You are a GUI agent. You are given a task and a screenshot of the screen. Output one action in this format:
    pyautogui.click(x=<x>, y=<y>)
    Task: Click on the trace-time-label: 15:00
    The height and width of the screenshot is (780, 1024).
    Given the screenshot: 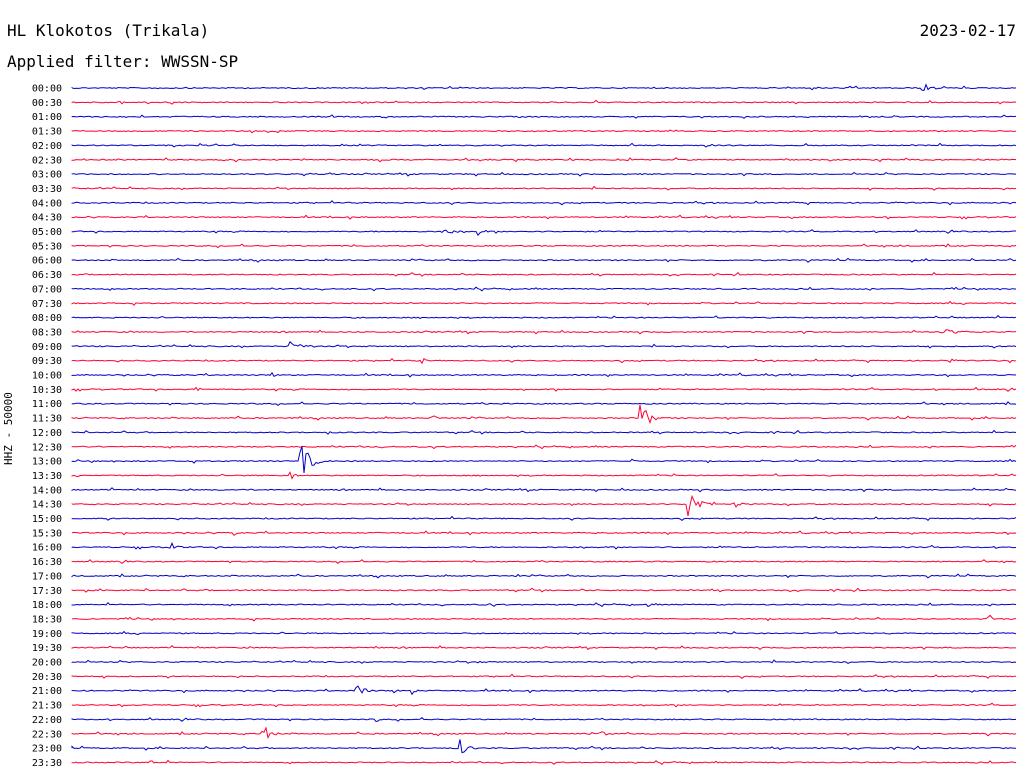 What is the action you would take?
    pyautogui.click(x=47, y=519)
    